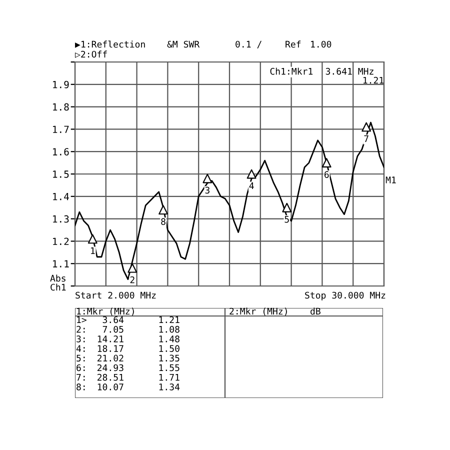 This screenshot has width=450, height=450. Describe the element at coordinates (169, 368) in the screenshot. I see `text: 1.55` at that location.